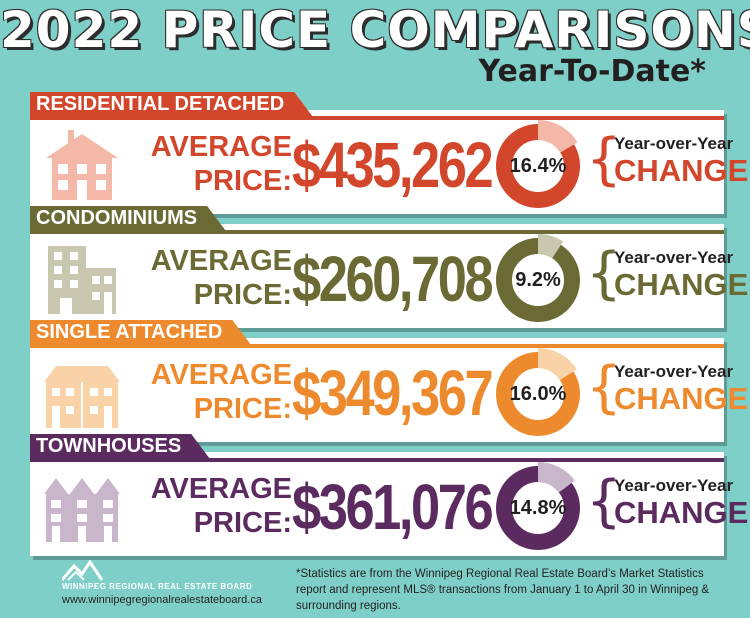 Image resolution: width=750 pixels, height=618 pixels. Describe the element at coordinates (82, 397) in the screenshot. I see `attached-homes-icon` at that location.